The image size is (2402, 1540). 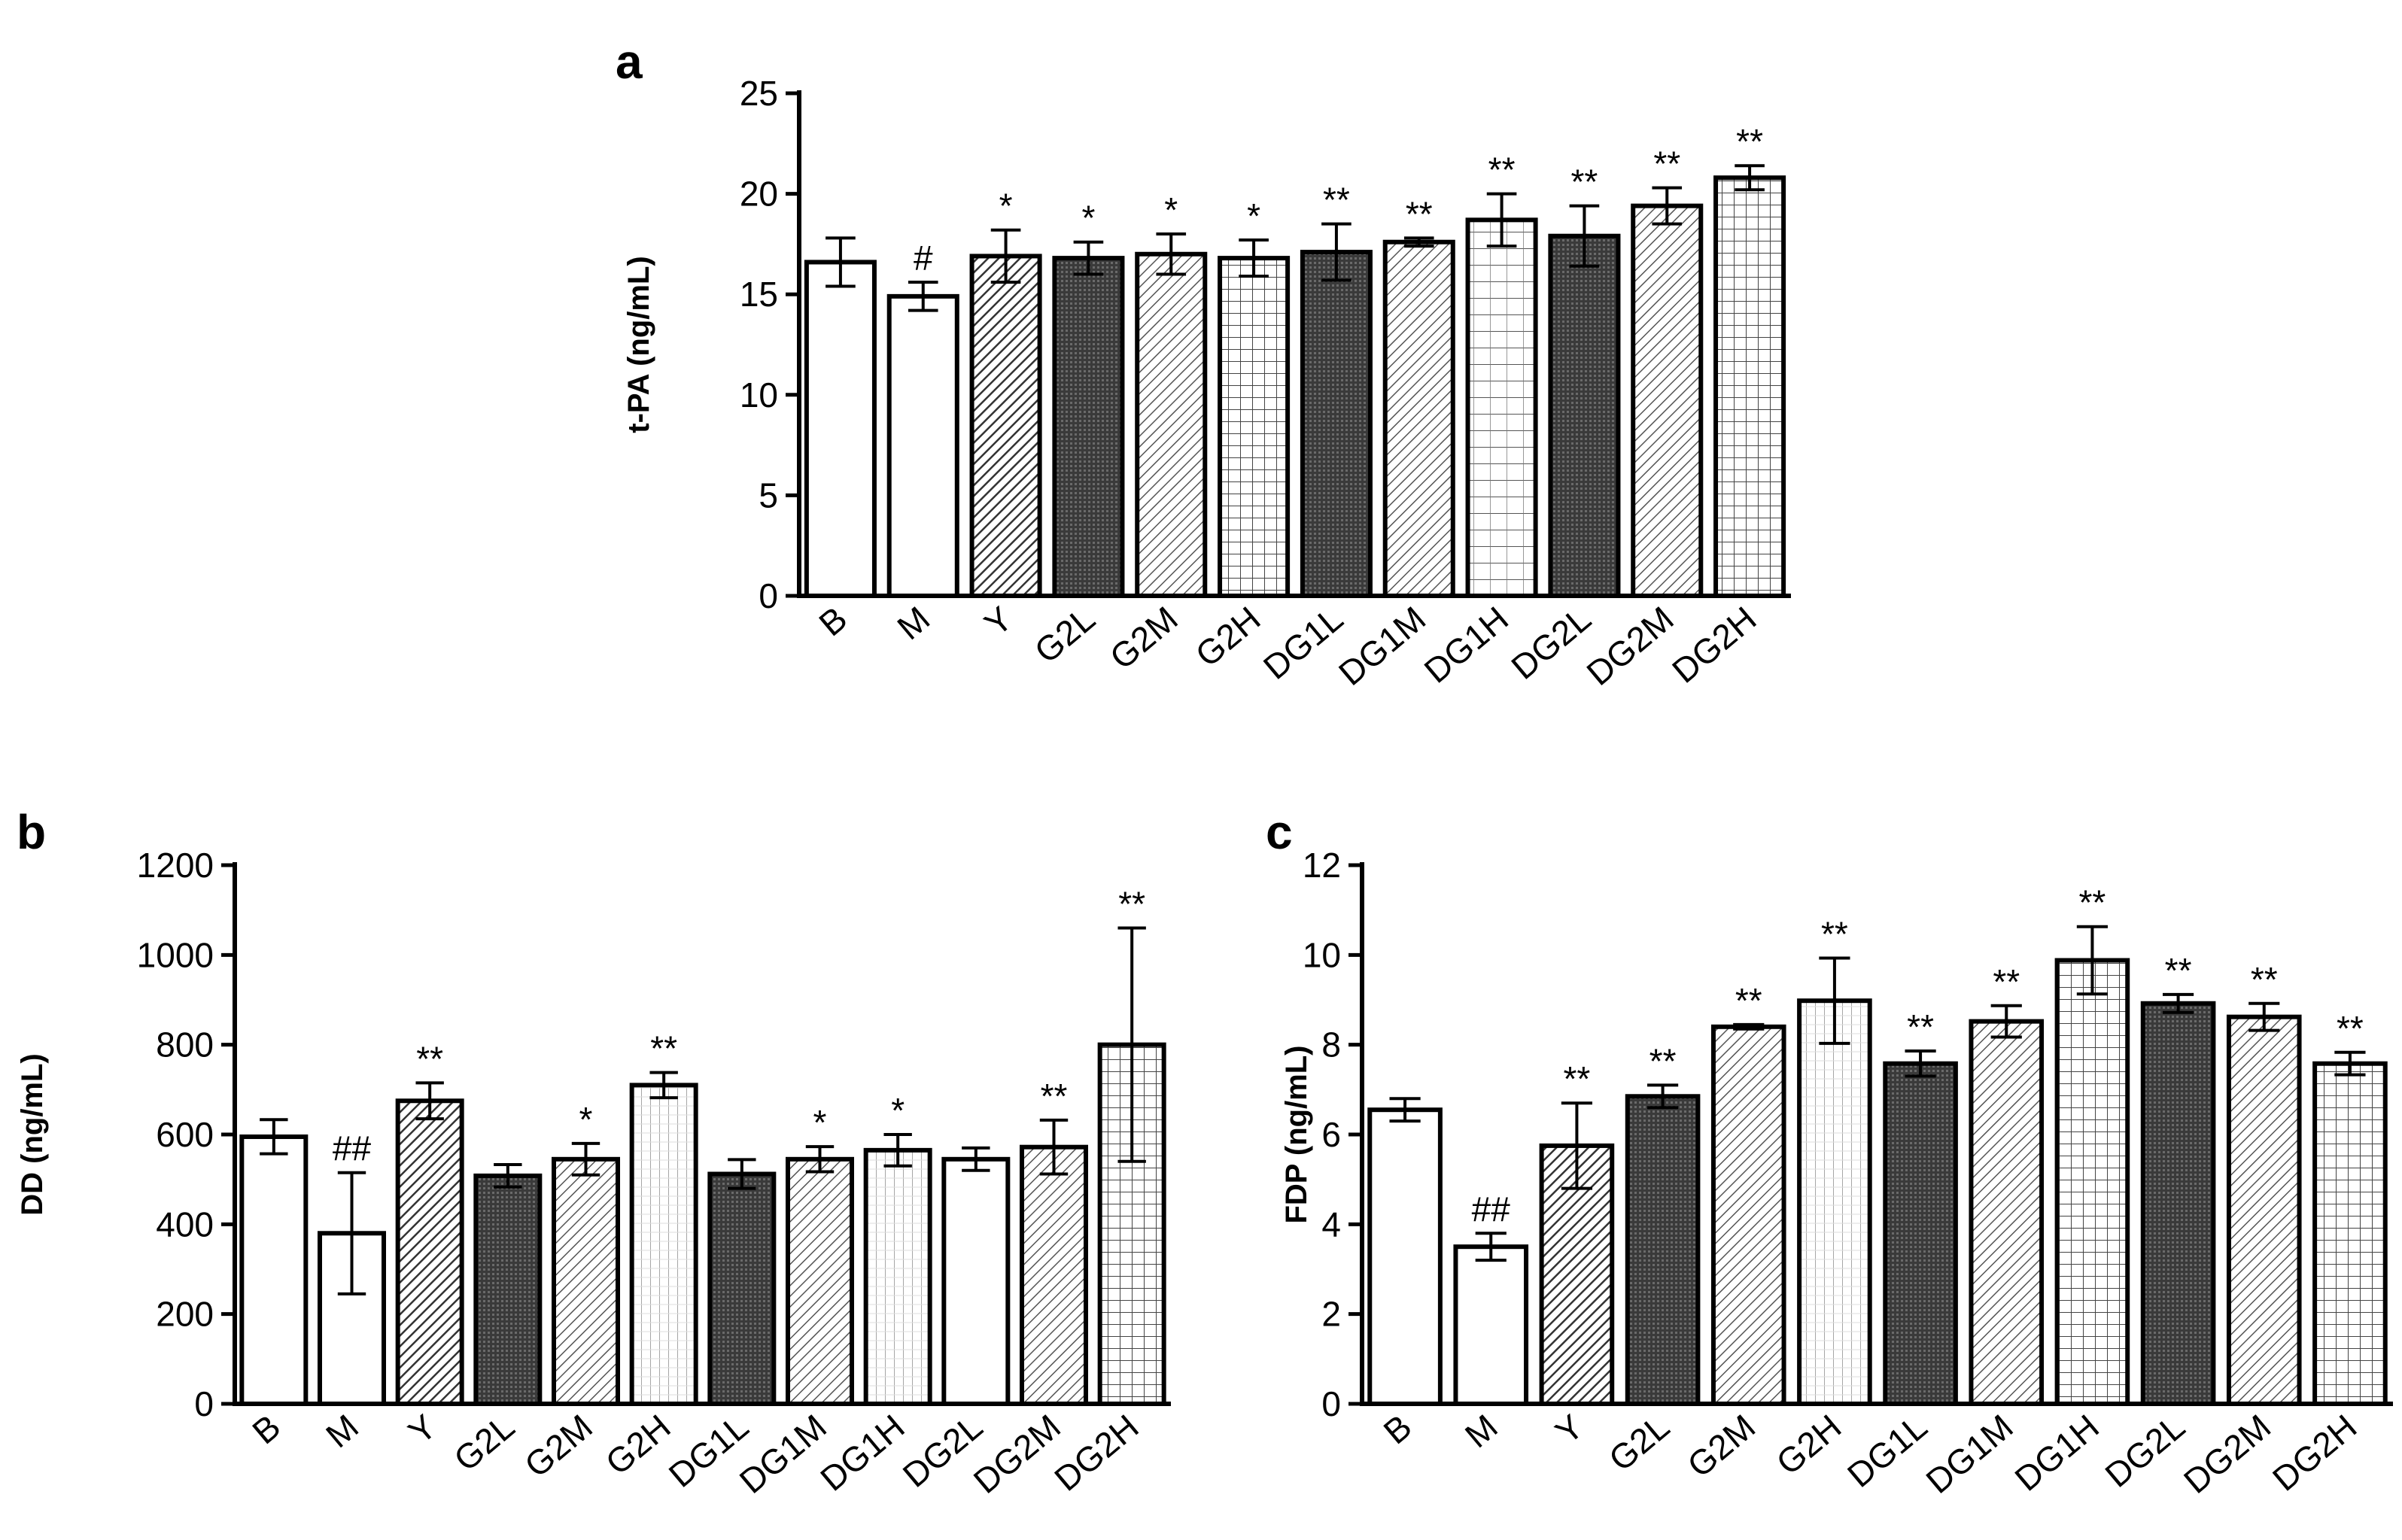 I want to click on y-tick-label: 25, so click(x=759, y=93).